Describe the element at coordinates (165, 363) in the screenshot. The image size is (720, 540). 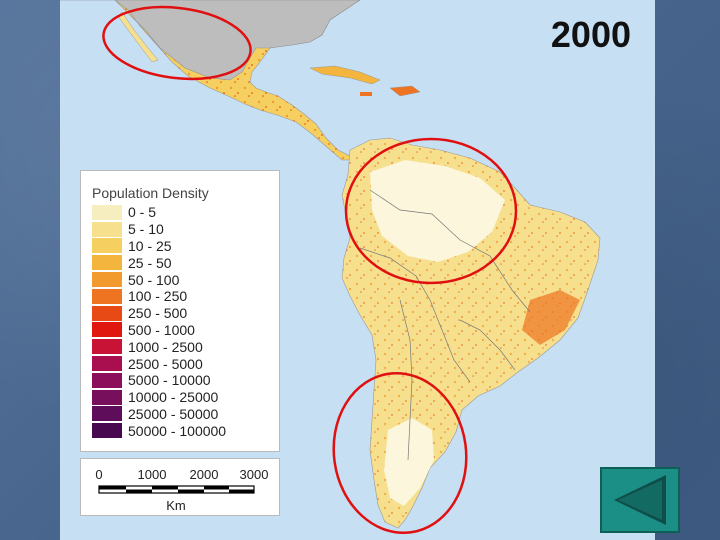
I see `legend-label: 2500 - 5000` at that location.